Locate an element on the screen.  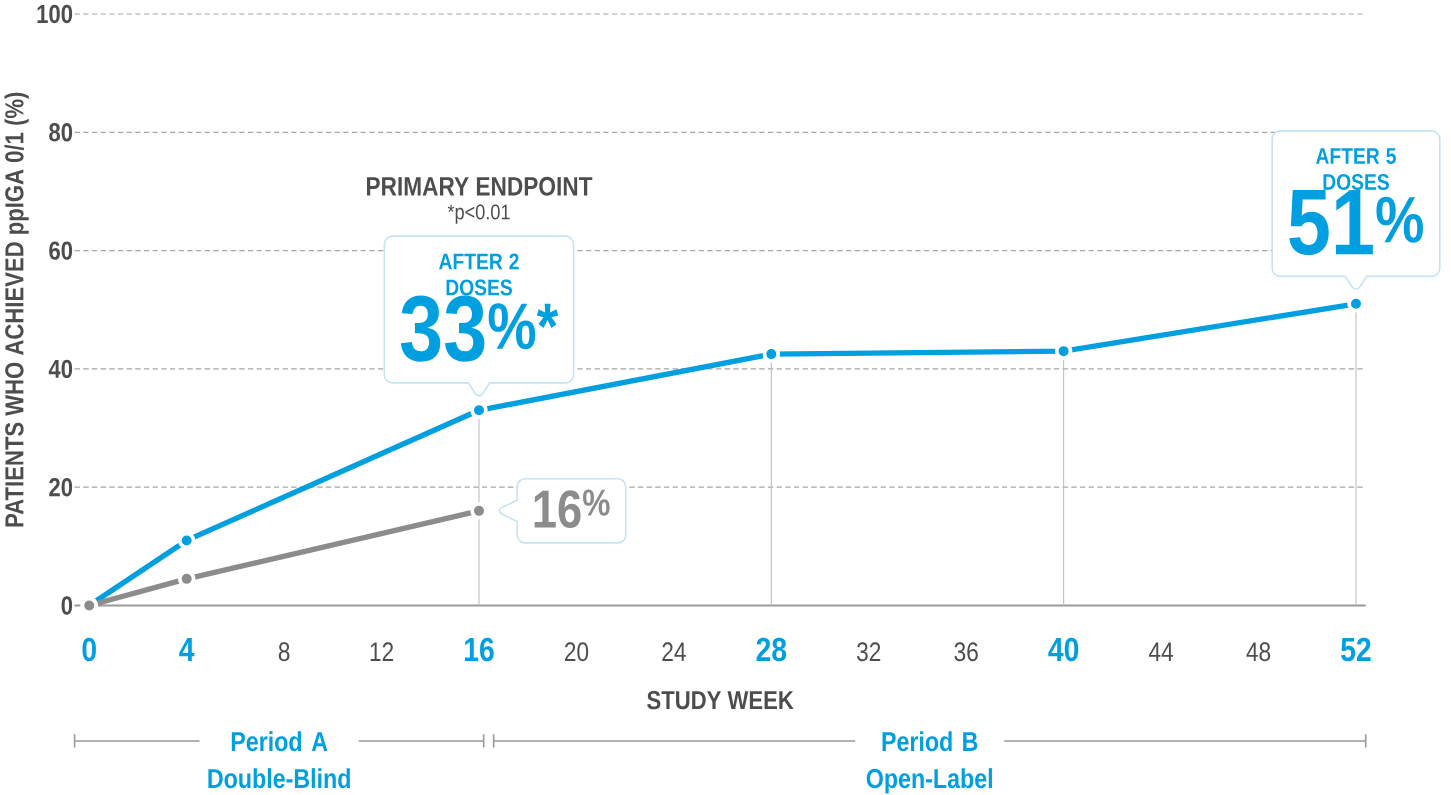
annotation: AFTER 2 DOSES is located at coordinates (479, 274).